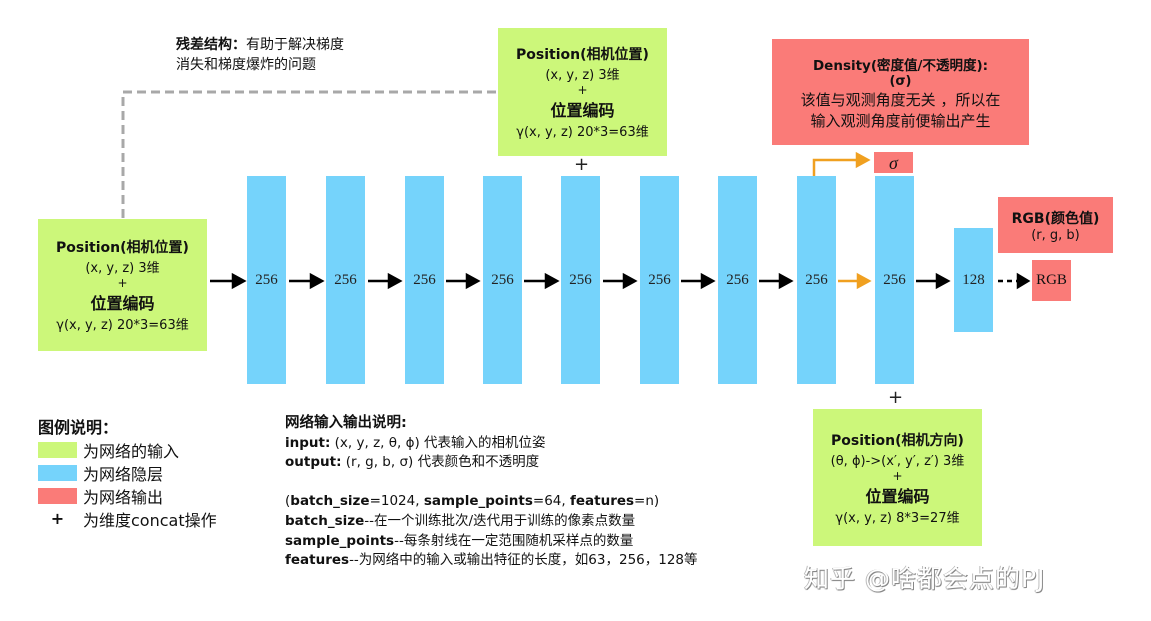  Describe the element at coordinates (308, 442) in the screenshot. I see `input-key: input:` at that location.